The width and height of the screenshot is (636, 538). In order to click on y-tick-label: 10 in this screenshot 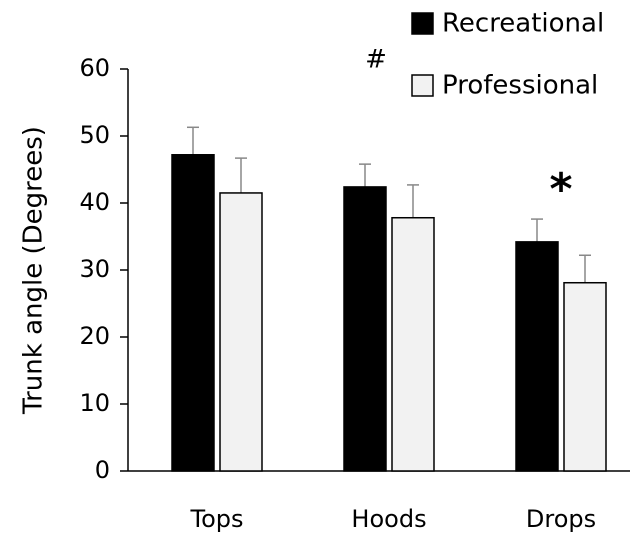, I will do `click(94, 403)`.